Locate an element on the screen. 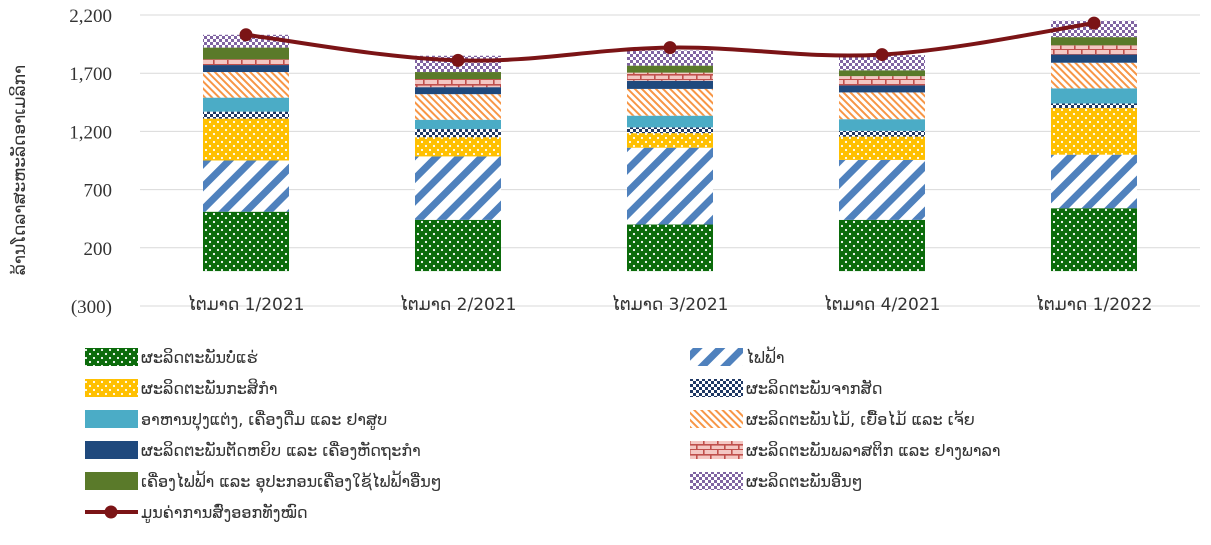  y-axis-ticks: (300) 200 700 1,200 1,700 2,200 is located at coordinates (90, 162).